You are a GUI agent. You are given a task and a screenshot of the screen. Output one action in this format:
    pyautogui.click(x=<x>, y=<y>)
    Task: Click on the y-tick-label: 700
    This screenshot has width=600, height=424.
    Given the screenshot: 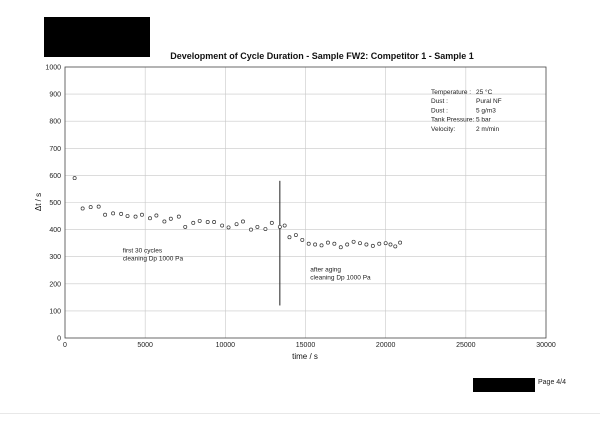 What is the action you would take?
    pyautogui.click(x=55, y=149)
    